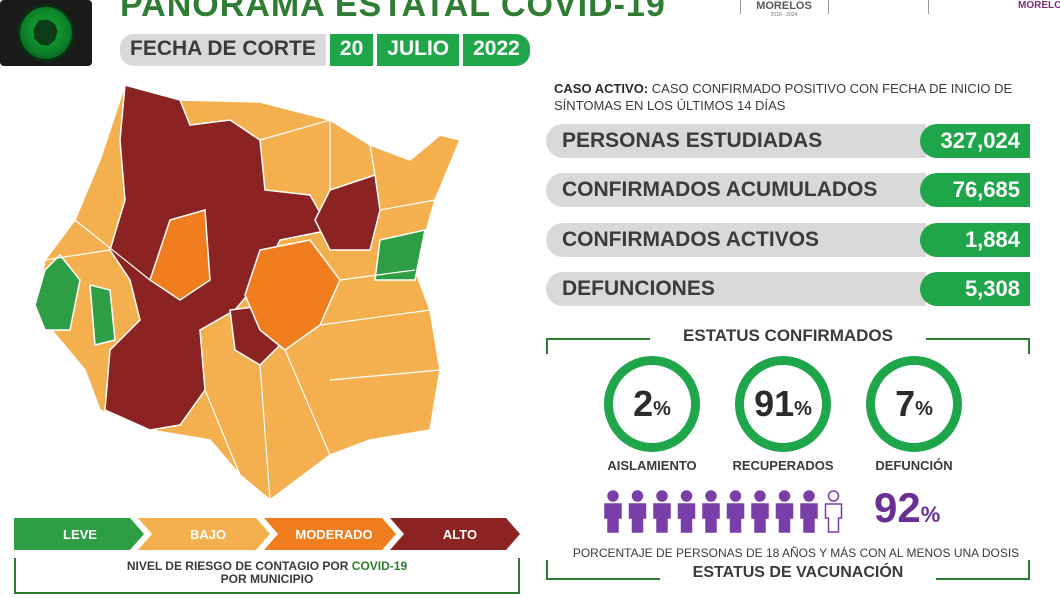 This screenshot has width=1060, height=598. I want to click on vaccination-title: ESTATUS DE VACUNACIÓN, so click(798, 573).